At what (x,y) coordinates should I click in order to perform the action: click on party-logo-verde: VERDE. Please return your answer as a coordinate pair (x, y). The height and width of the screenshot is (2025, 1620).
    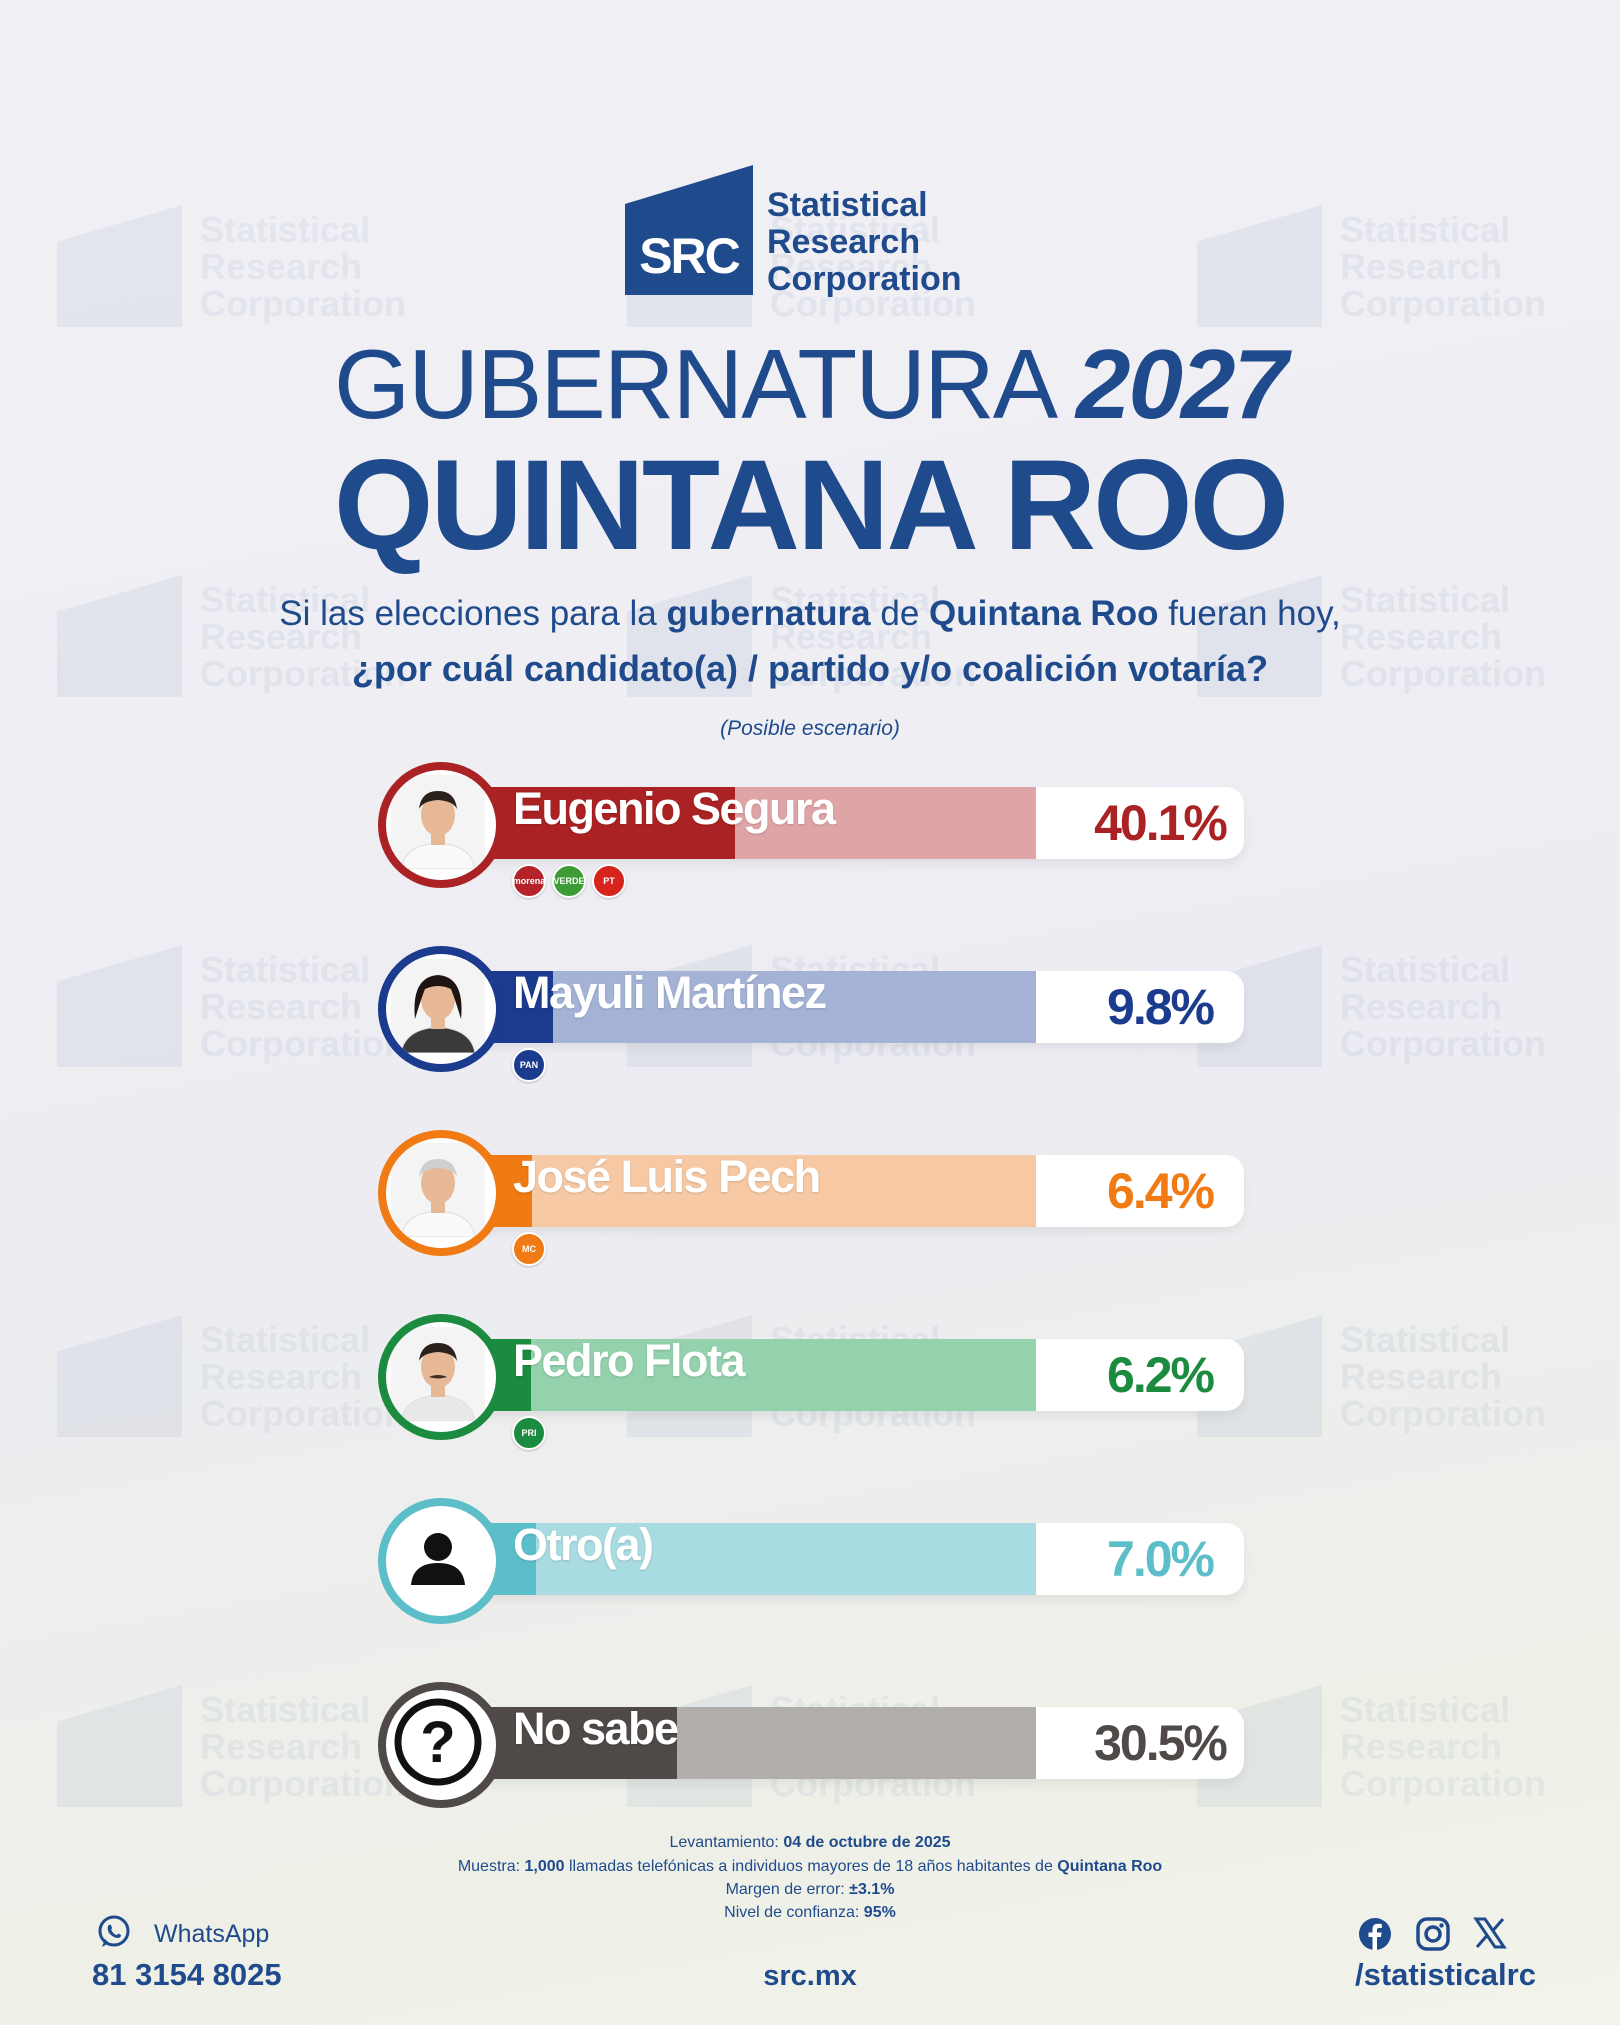
    Looking at the image, I should click on (569, 881).